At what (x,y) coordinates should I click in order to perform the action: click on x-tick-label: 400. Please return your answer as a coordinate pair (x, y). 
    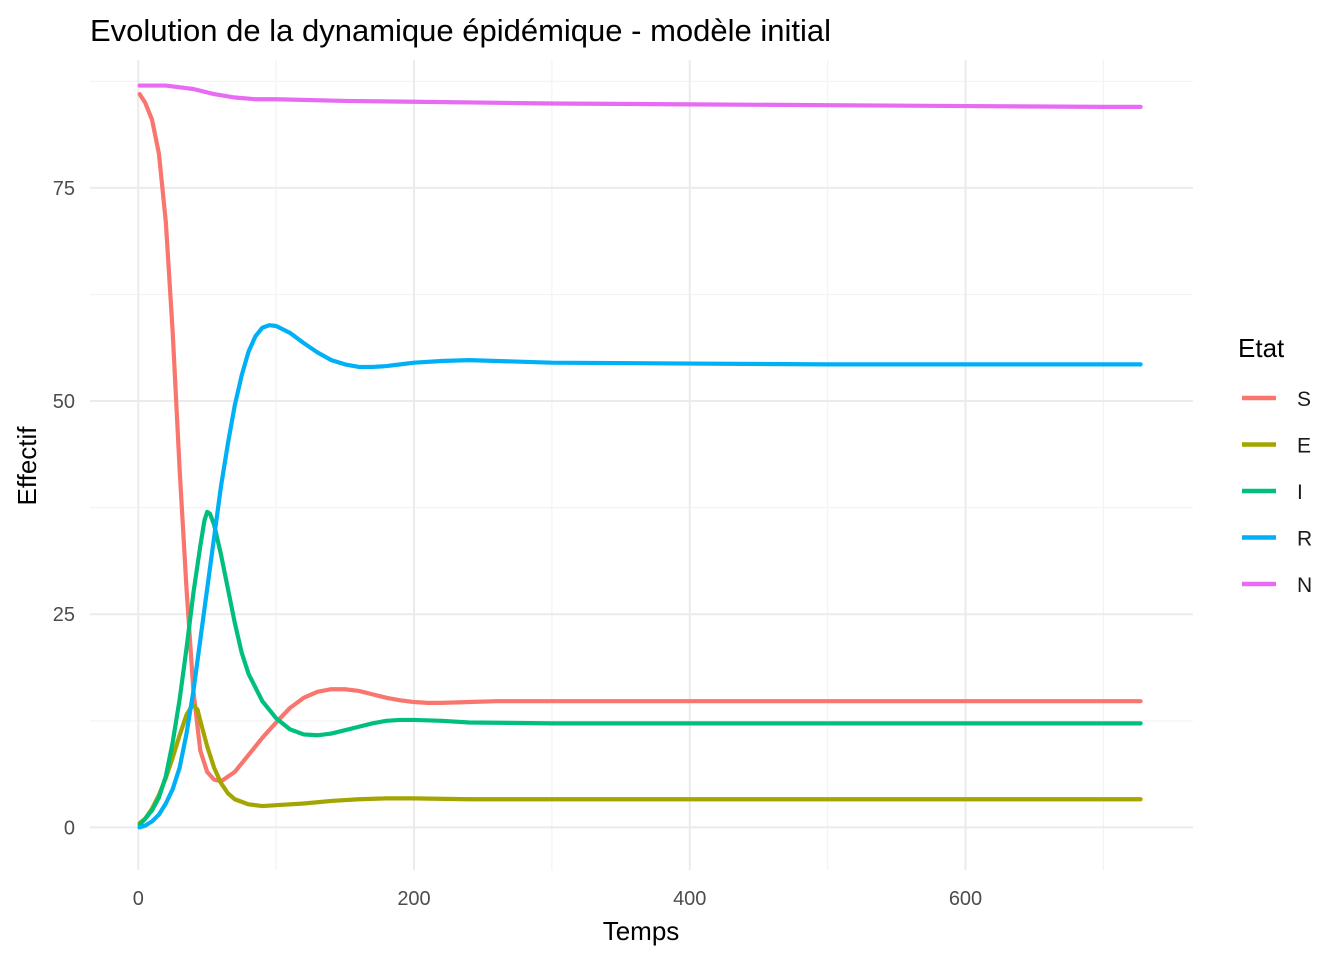
    Looking at the image, I should click on (689, 899).